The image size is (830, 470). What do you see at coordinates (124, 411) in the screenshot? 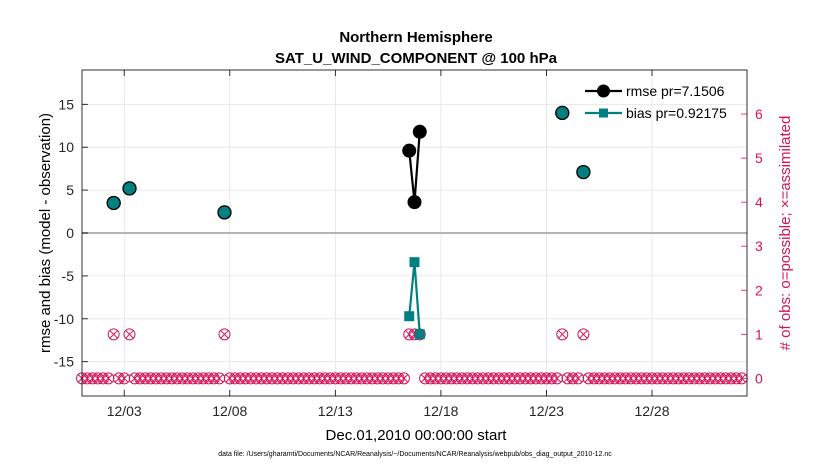
I see `x-tick-label: 12/03` at bounding box center [124, 411].